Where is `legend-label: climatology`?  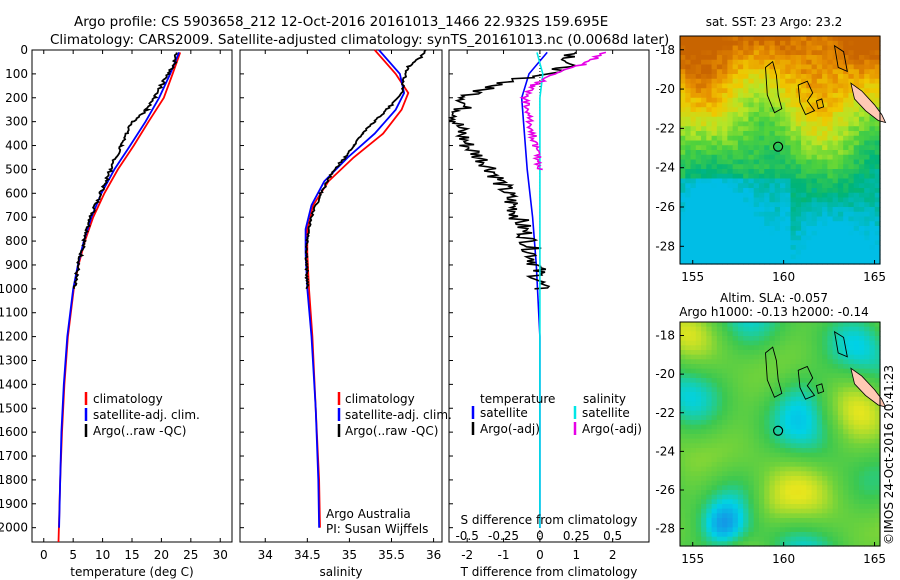 legend-label: climatology is located at coordinates (128, 399).